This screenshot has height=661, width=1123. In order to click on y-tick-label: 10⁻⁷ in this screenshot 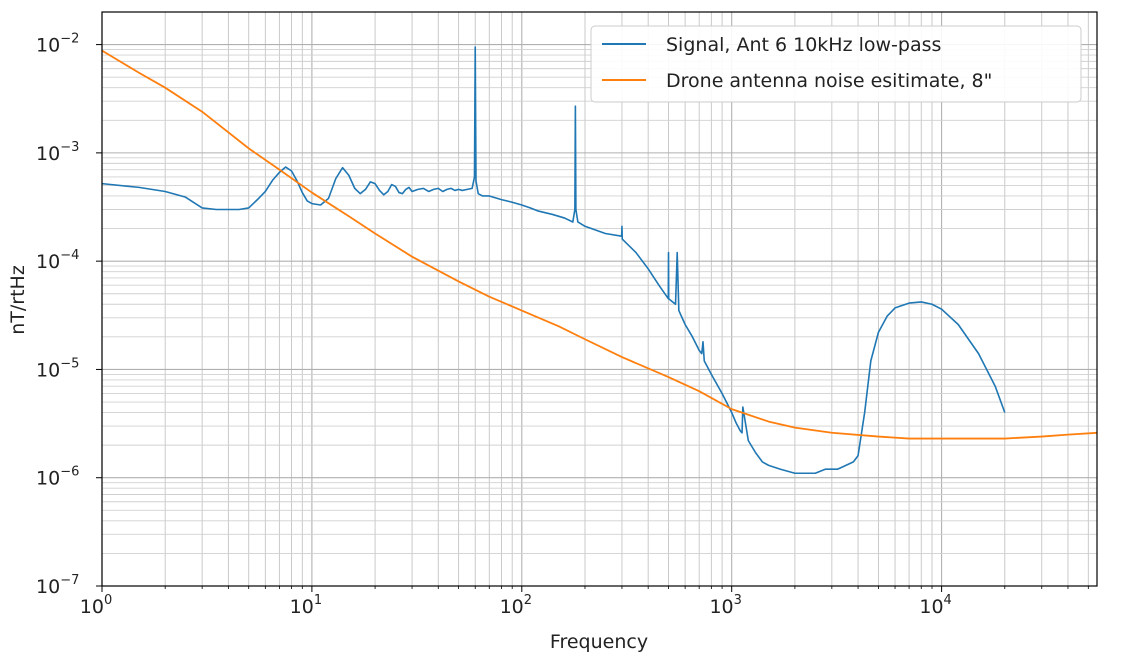, I will do `click(57, 585)`.